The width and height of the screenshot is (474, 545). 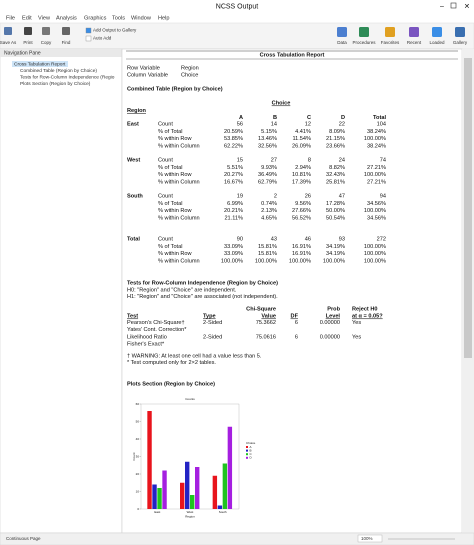 What do you see at coordinates (164, 18) in the screenshot?
I see `menu-item: Help` at bounding box center [164, 18].